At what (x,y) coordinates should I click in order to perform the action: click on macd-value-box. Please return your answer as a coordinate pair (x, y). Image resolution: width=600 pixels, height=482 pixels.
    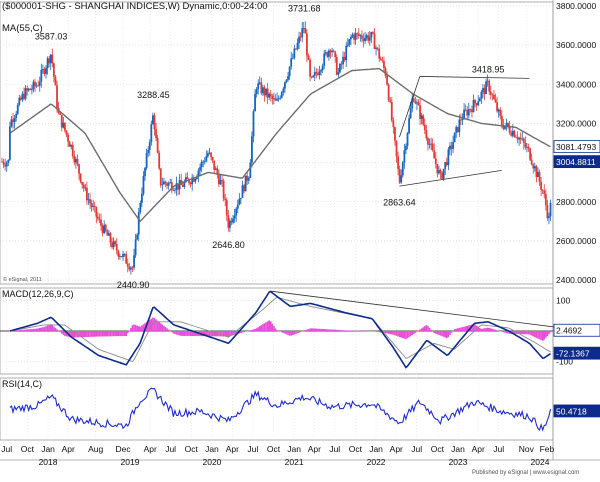
    Looking at the image, I should click on (576, 353).